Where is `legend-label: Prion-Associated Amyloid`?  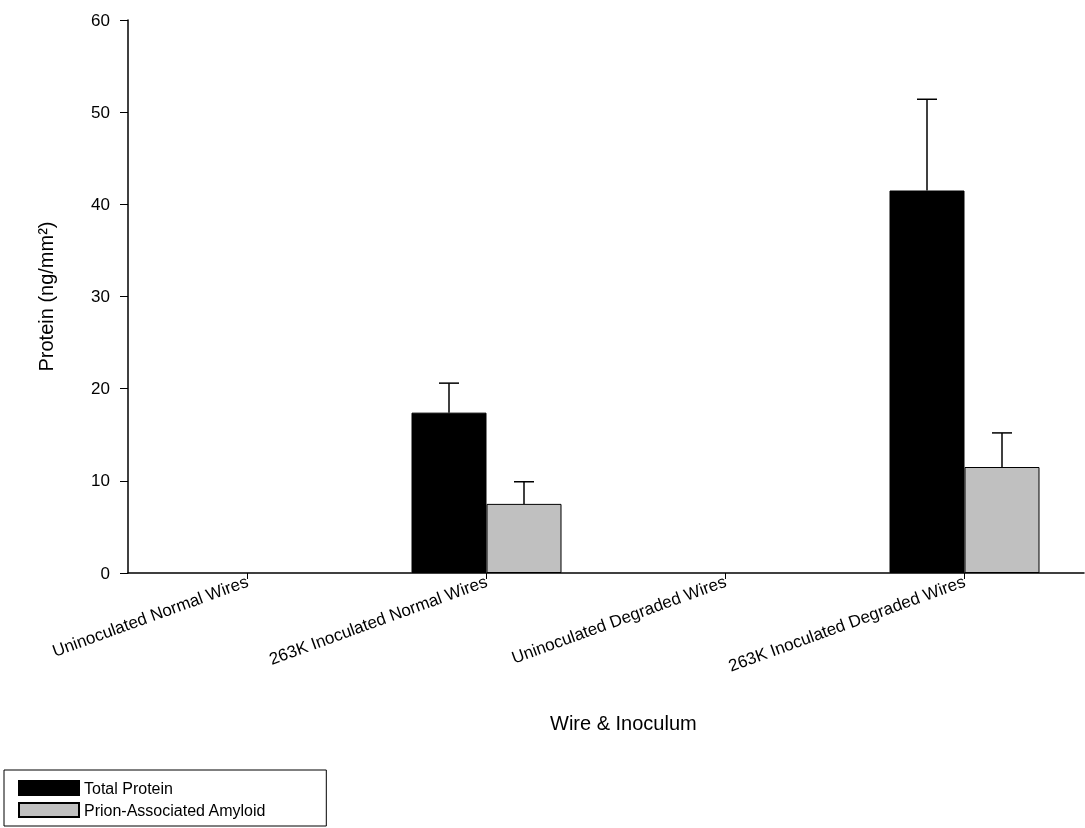 legend-label: Prion-Associated Amyloid is located at coordinates (175, 810).